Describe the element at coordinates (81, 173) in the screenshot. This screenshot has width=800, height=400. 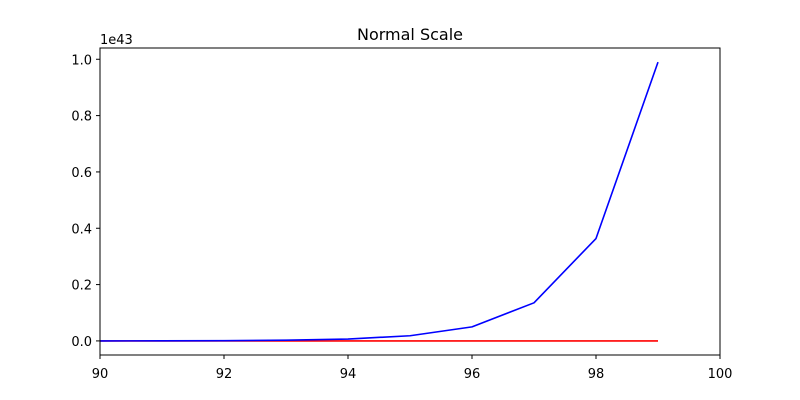
I see `y-tick-label: 0.6` at that location.